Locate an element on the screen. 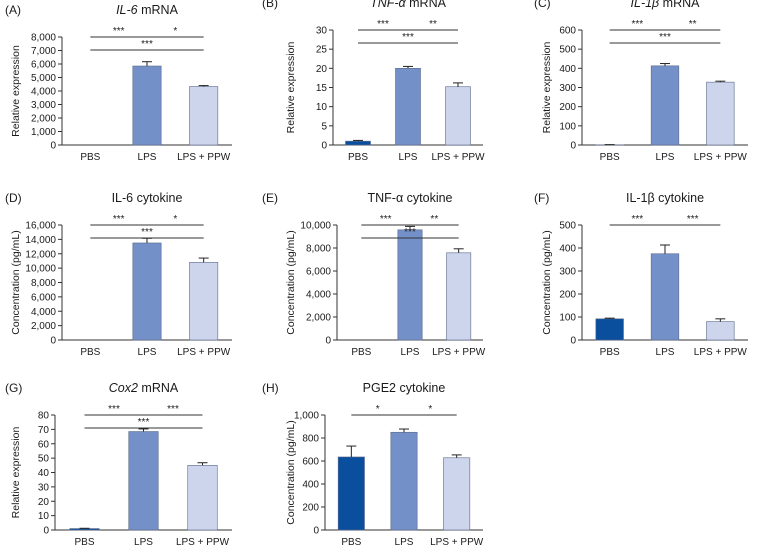 The width and height of the screenshot is (760, 549). panel-c-y-tick-label: 0 is located at coordinates (573, 146).